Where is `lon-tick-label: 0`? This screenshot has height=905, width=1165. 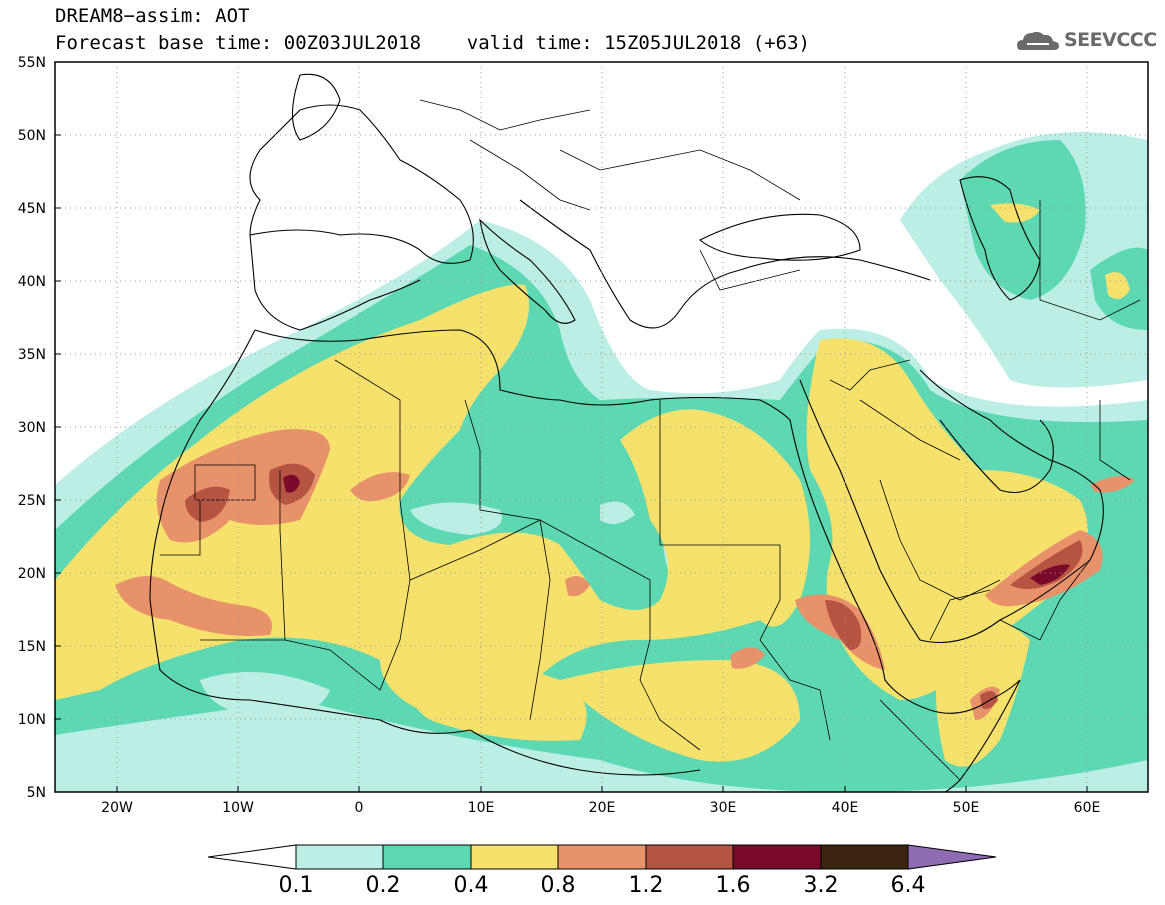
lon-tick-label: 0 is located at coordinates (359, 808).